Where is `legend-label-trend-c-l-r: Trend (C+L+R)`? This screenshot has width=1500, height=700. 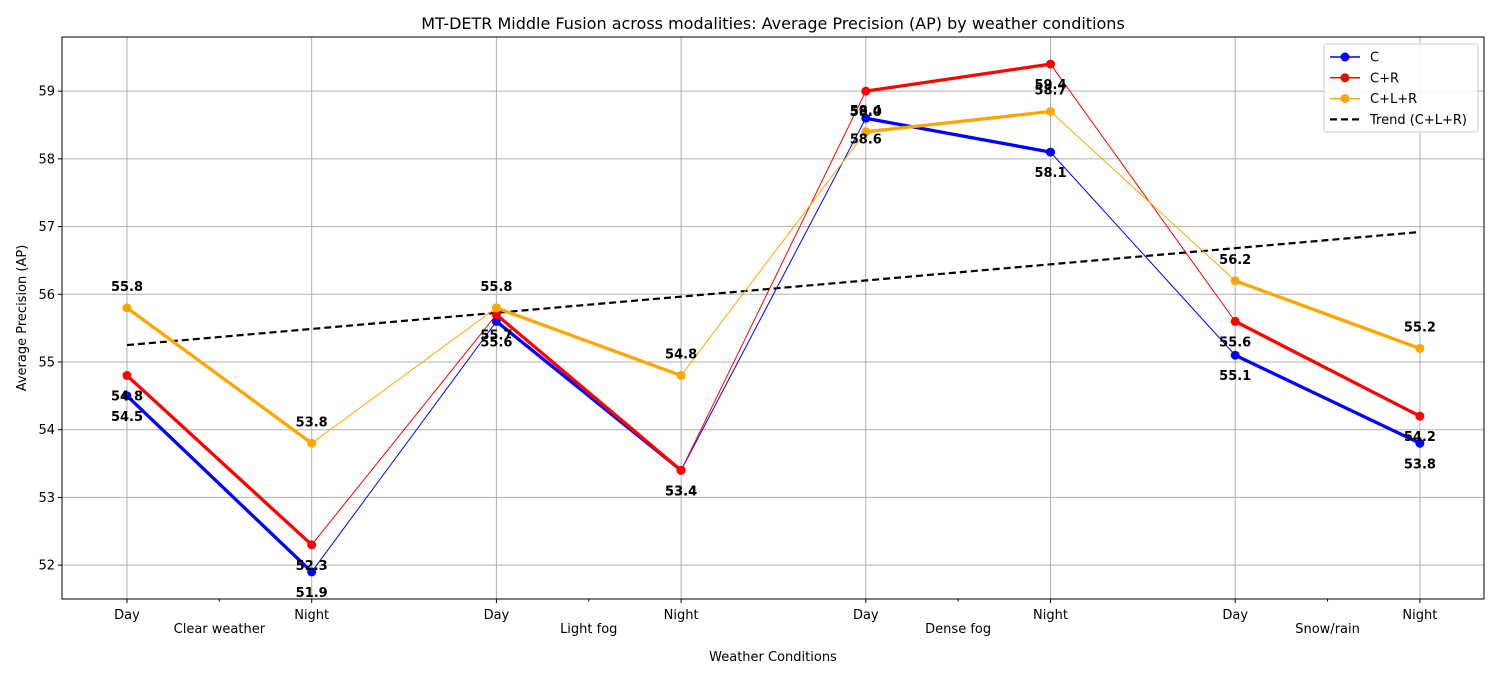 legend-label-trend-c-l-r: Trend (C+L+R) is located at coordinates (1418, 120).